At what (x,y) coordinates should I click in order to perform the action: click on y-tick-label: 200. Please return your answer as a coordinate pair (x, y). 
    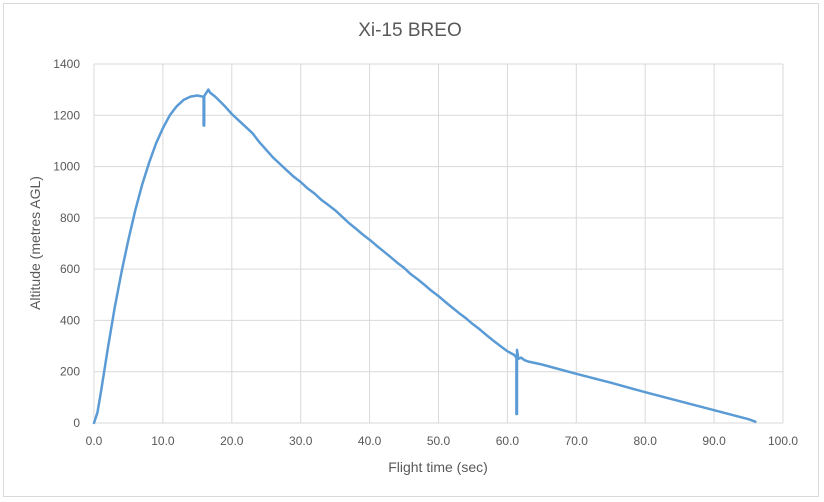
    Looking at the image, I should click on (70, 372).